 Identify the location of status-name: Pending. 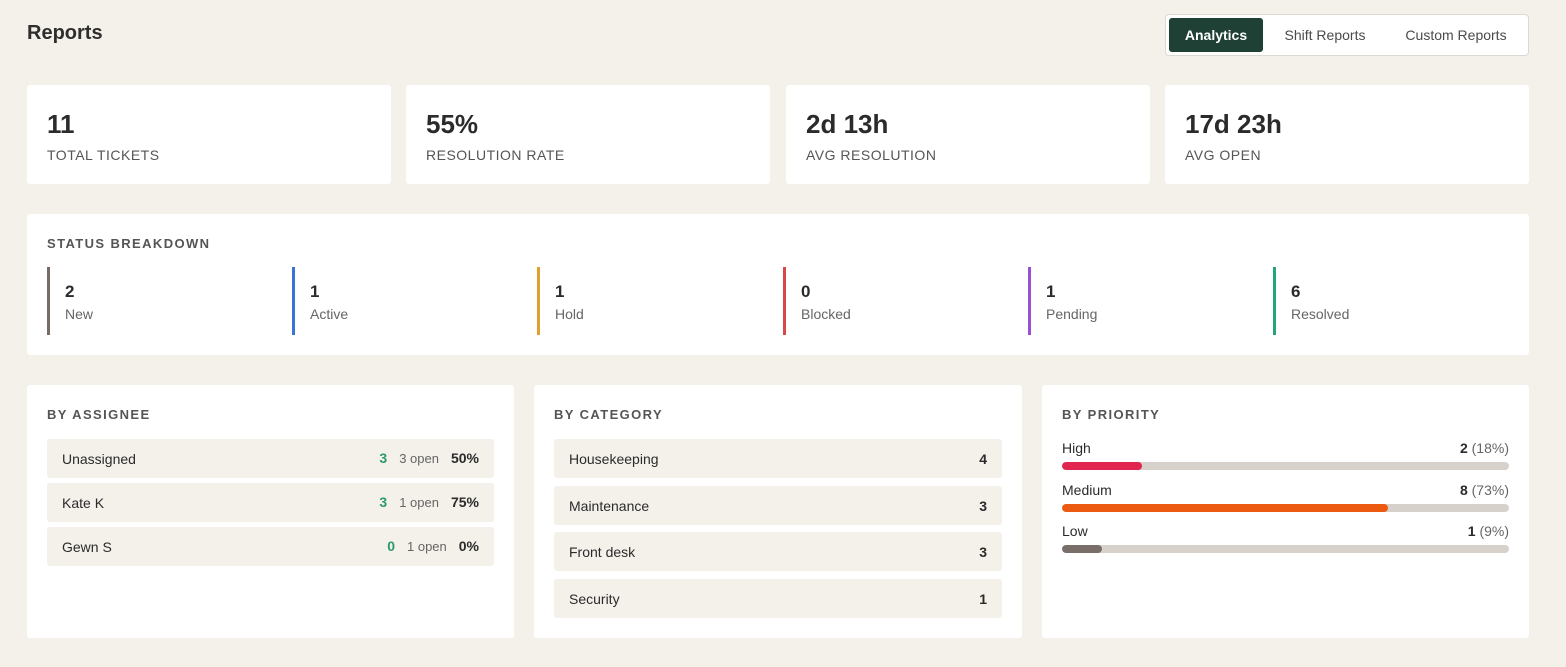
(1072, 314).